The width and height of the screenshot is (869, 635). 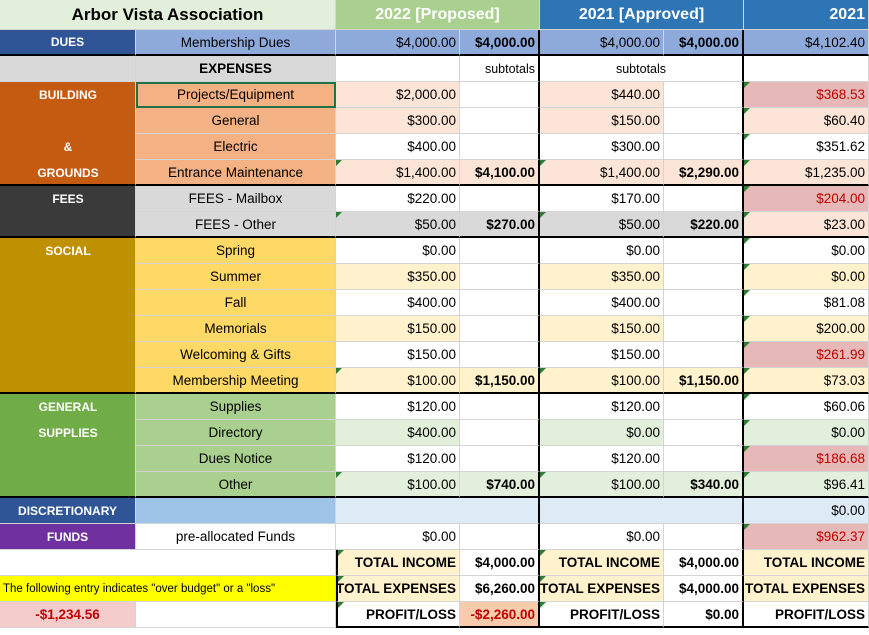 What do you see at coordinates (168, 15) in the screenshot?
I see `sheet-title: Arbor Vista Association` at bounding box center [168, 15].